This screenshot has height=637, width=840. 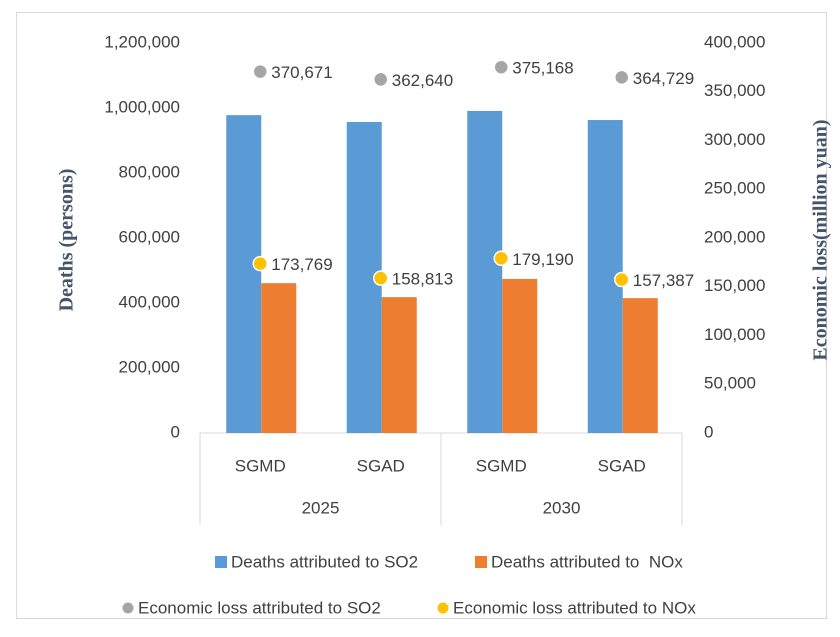 What do you see at coordinates (321, 507) in the screenshot?
I see `group-label: 2025` at bounding box center [321, 507].